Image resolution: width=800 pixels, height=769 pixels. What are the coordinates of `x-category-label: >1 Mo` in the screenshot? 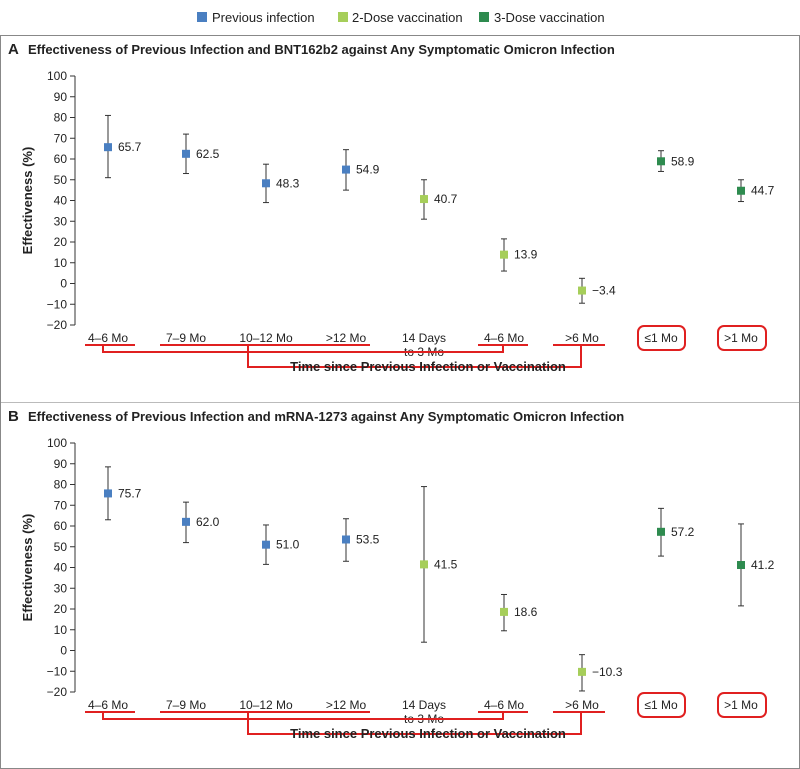 It's located at (741, 338).